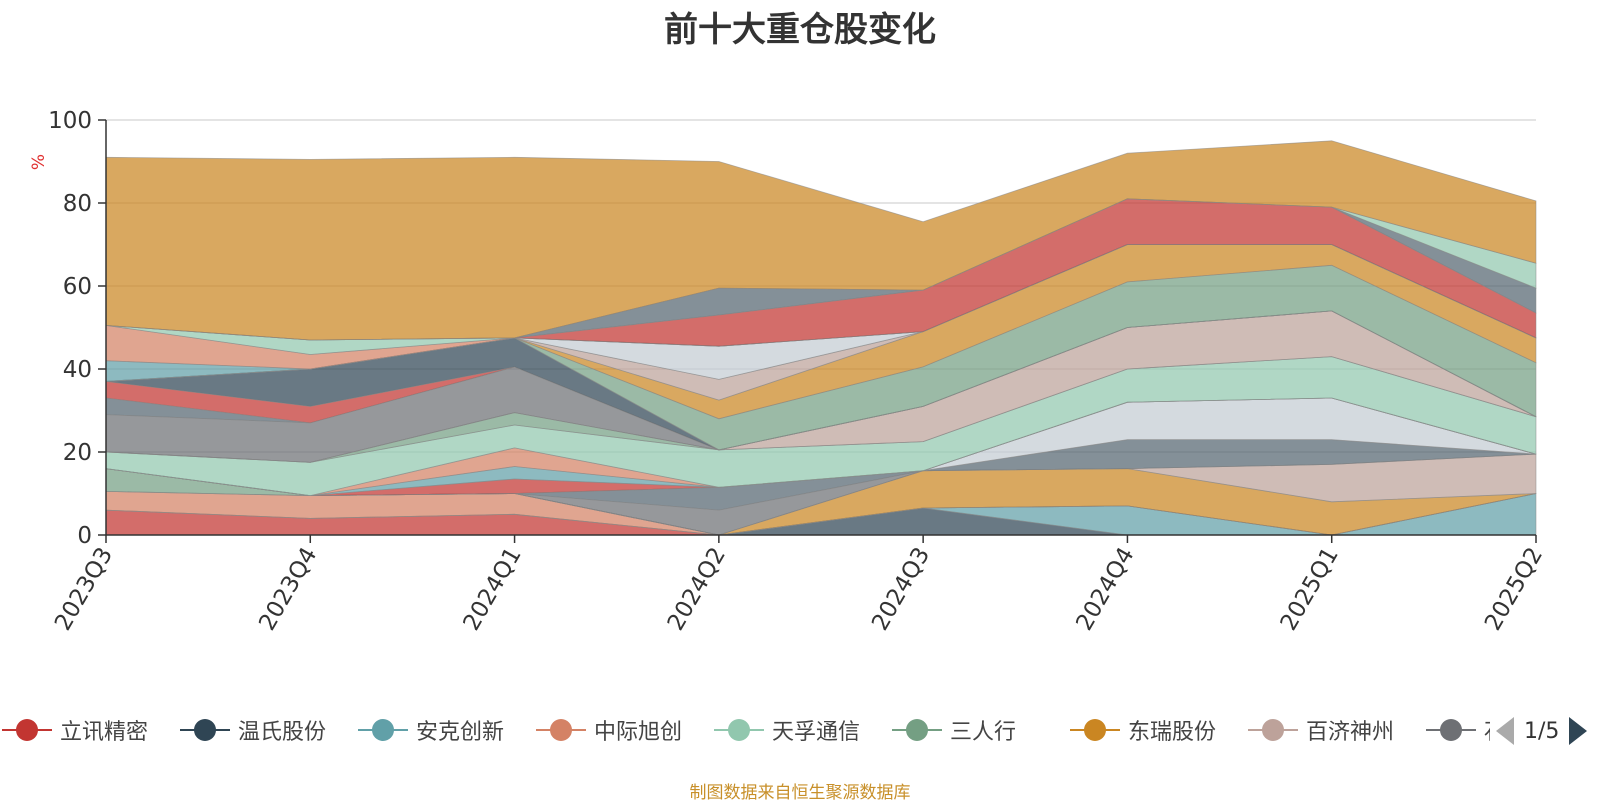 This screenshot has width=1600, height=803. I want to click on legend-item: 温氏股份, so click(252, 730).